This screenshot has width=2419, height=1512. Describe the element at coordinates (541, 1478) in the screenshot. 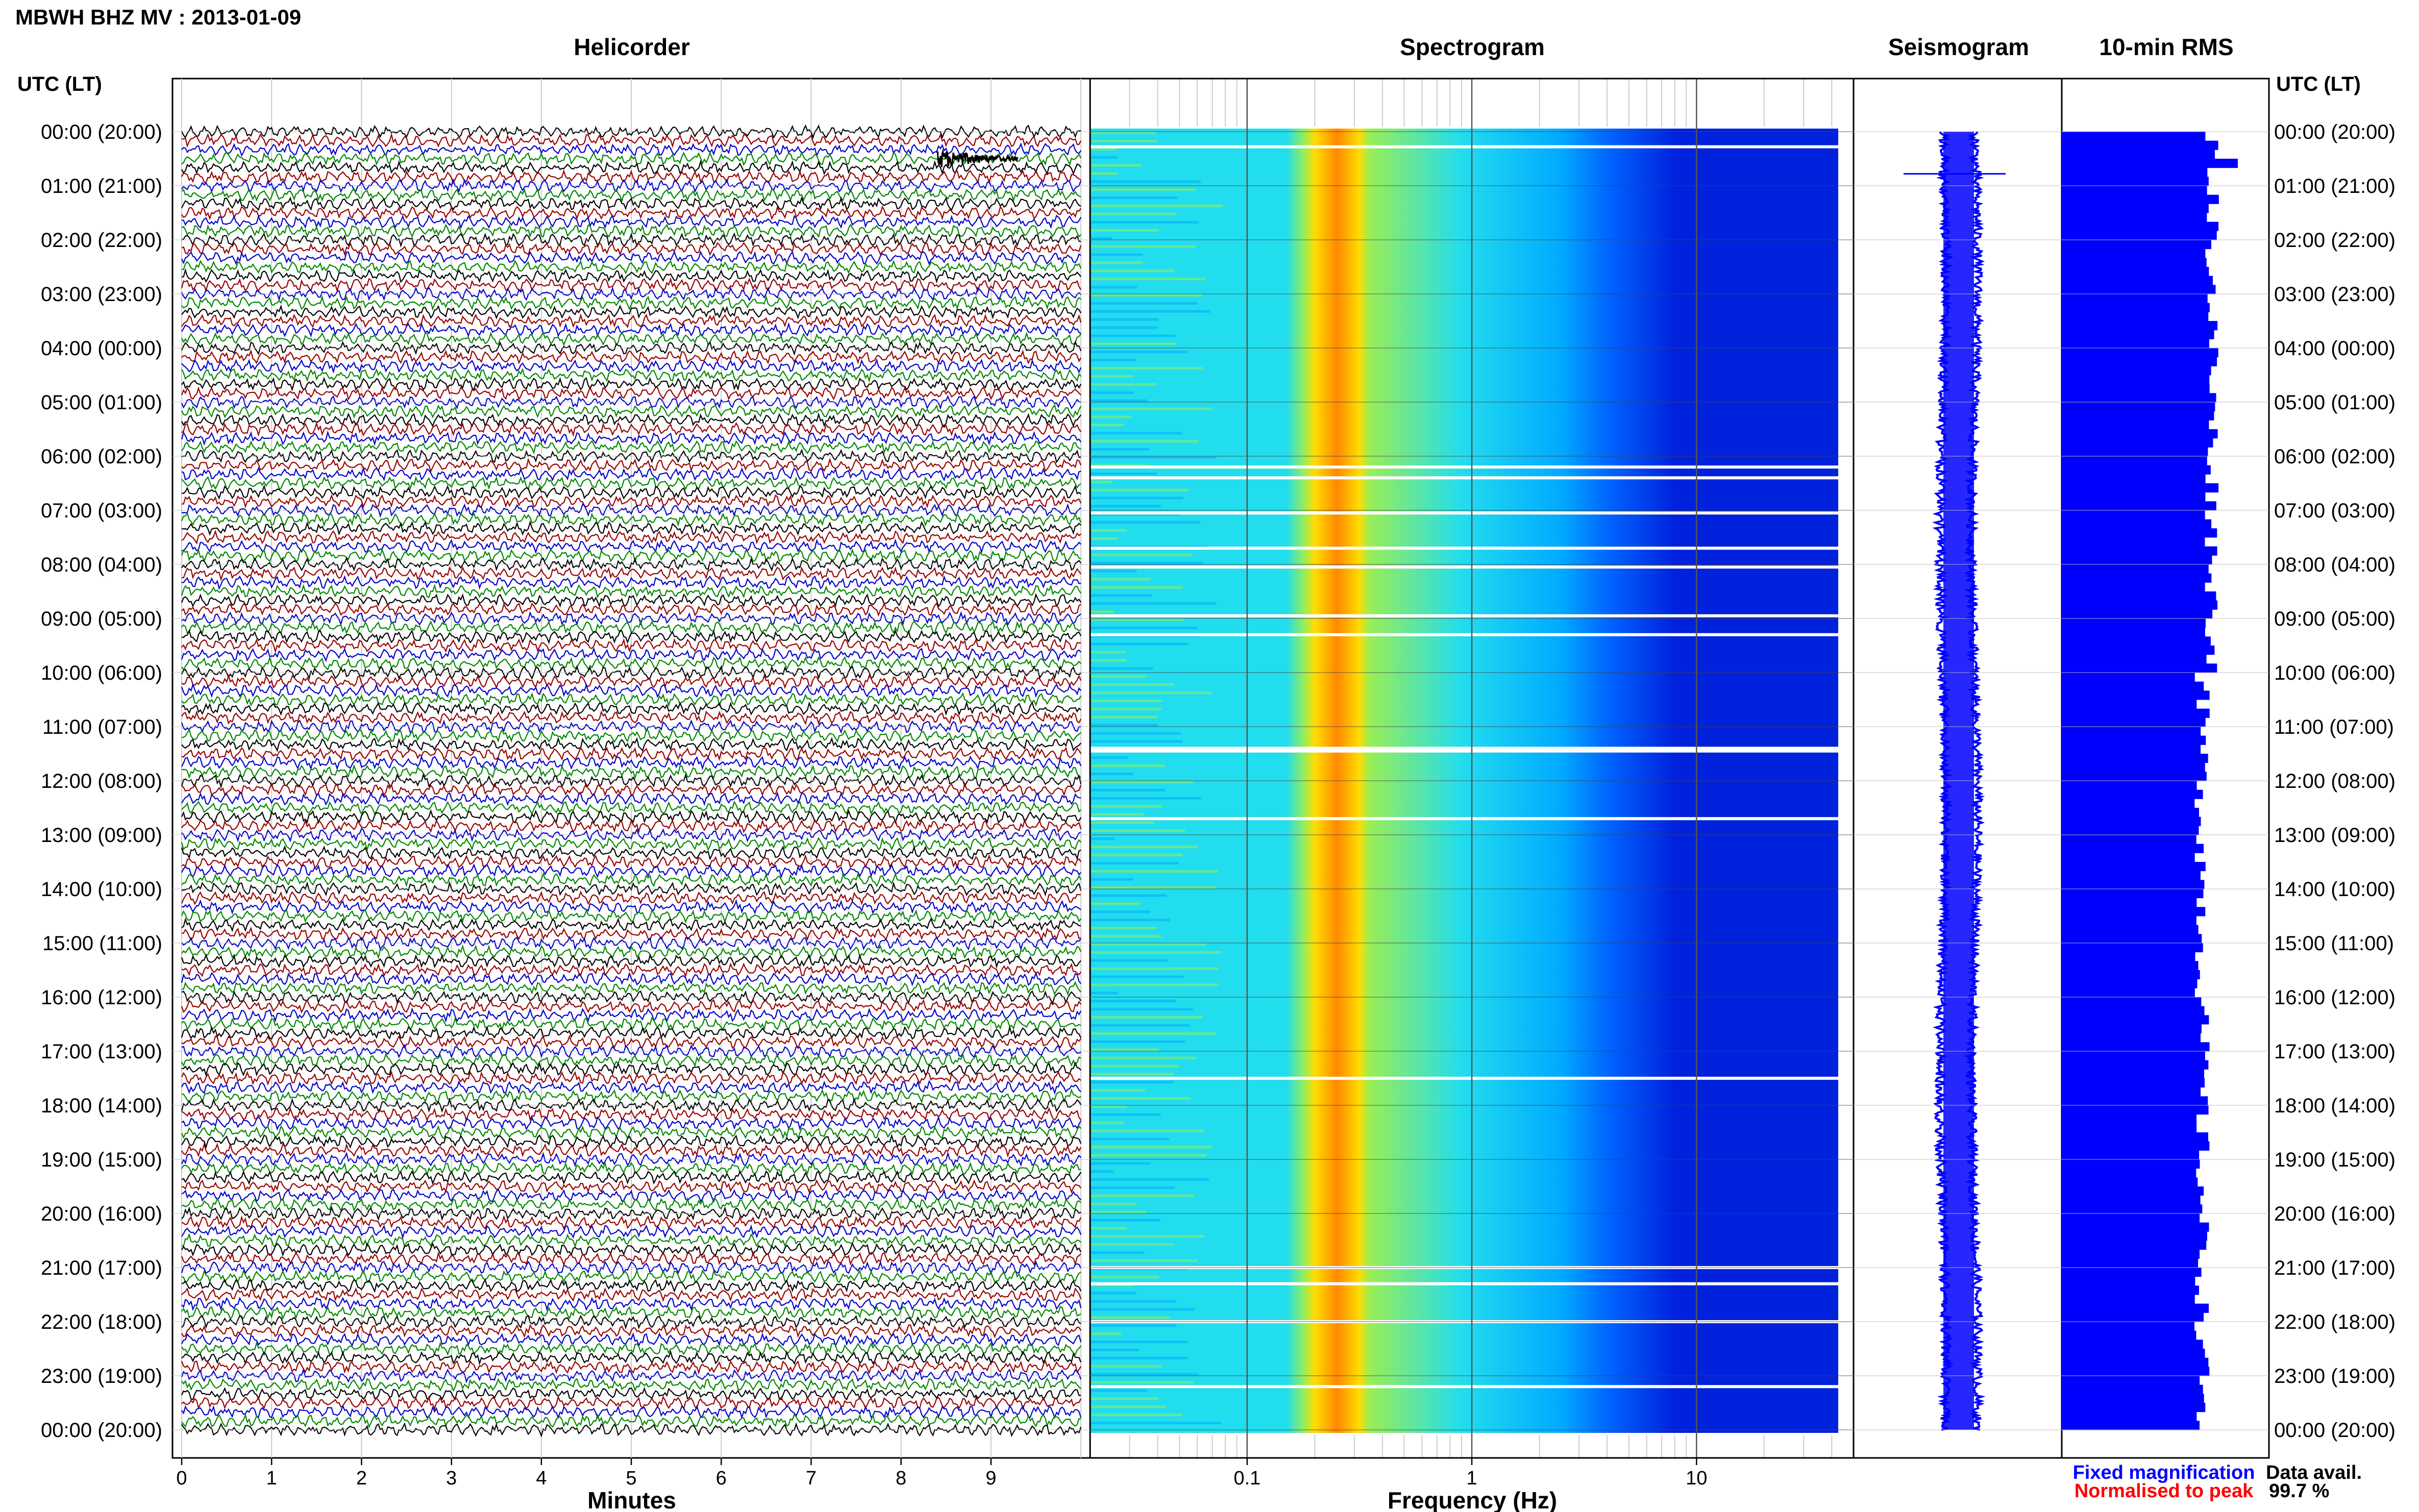

I see `minutes-tick-label: 4` at that location.